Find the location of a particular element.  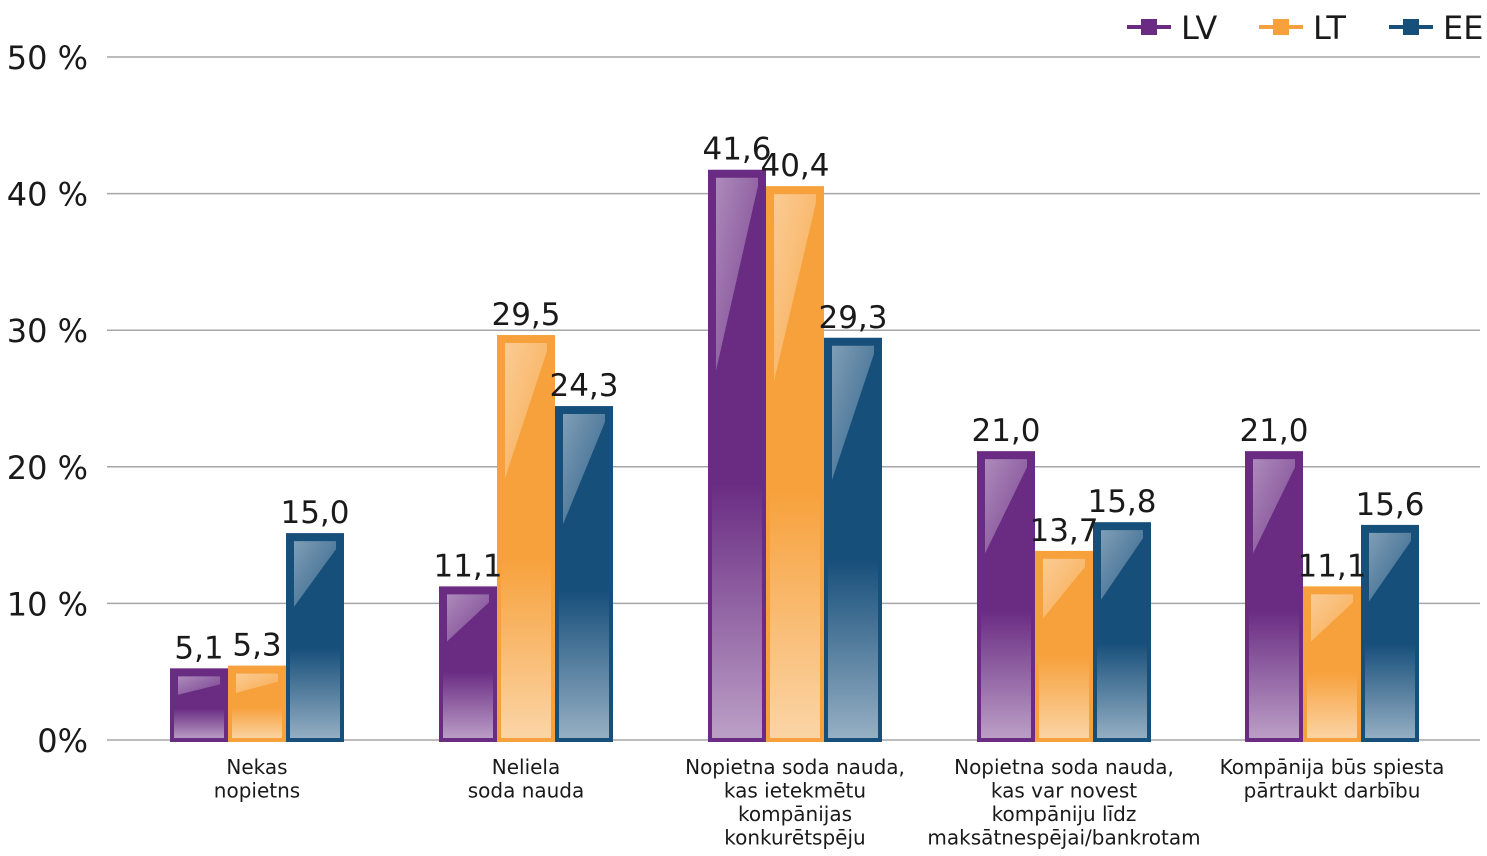

y-tick-label: 20 % is located at coordinates (47, 468).